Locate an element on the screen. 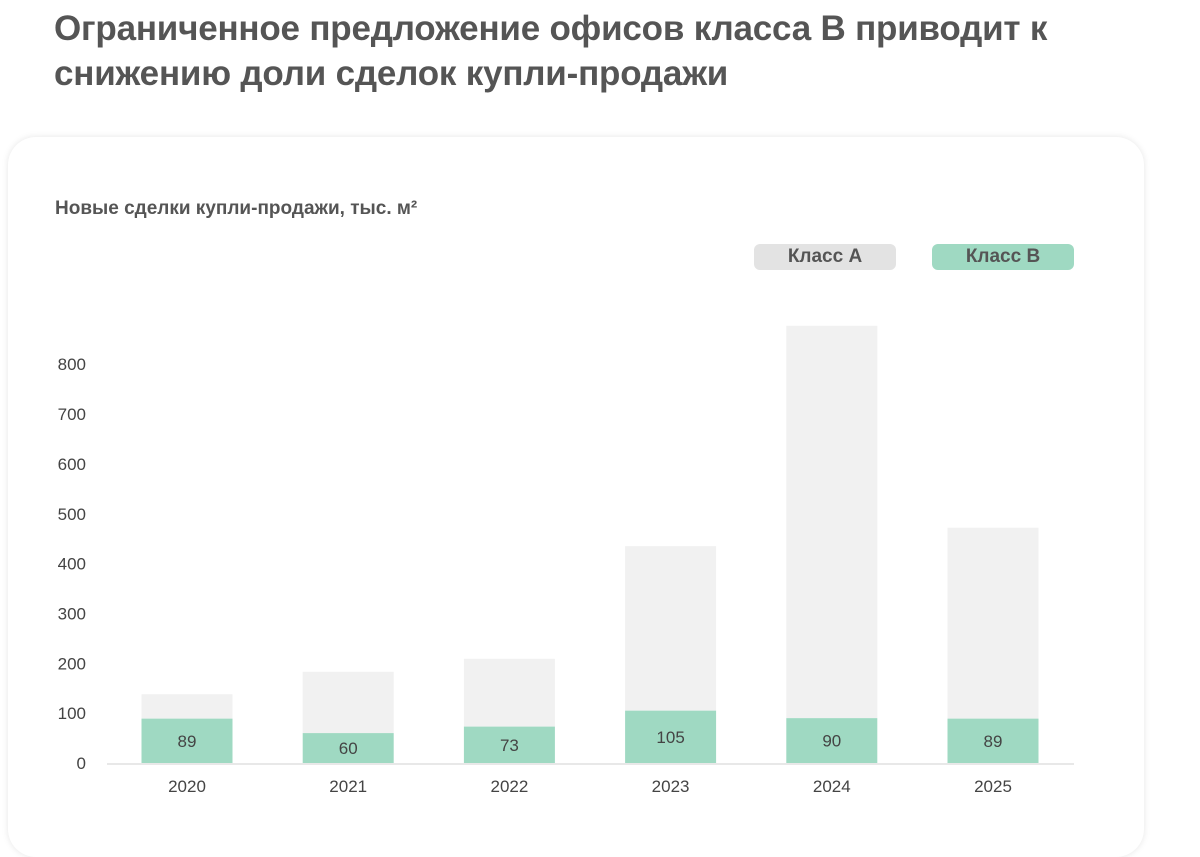 The height and width of the screenshot is (857, 1200). bar-class-b-2025 is located at coordinates (993, 740).